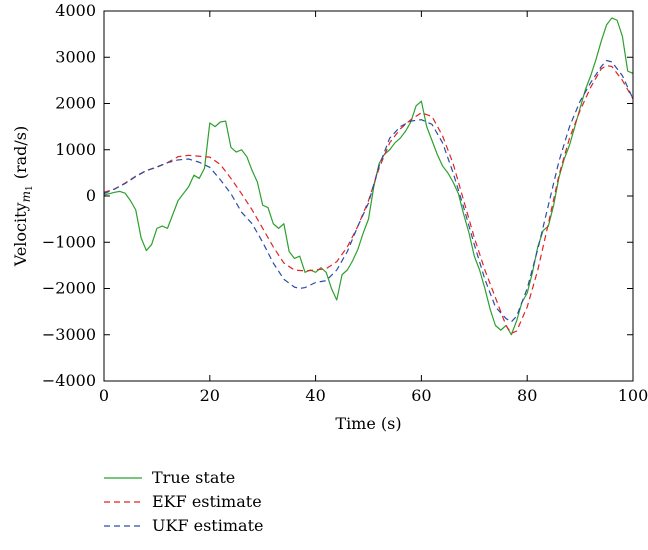 The image size is (648, 550). Describe the element at coordinates (421, 395) in the screenshot. I see `x-tick-label: 60` at that location.